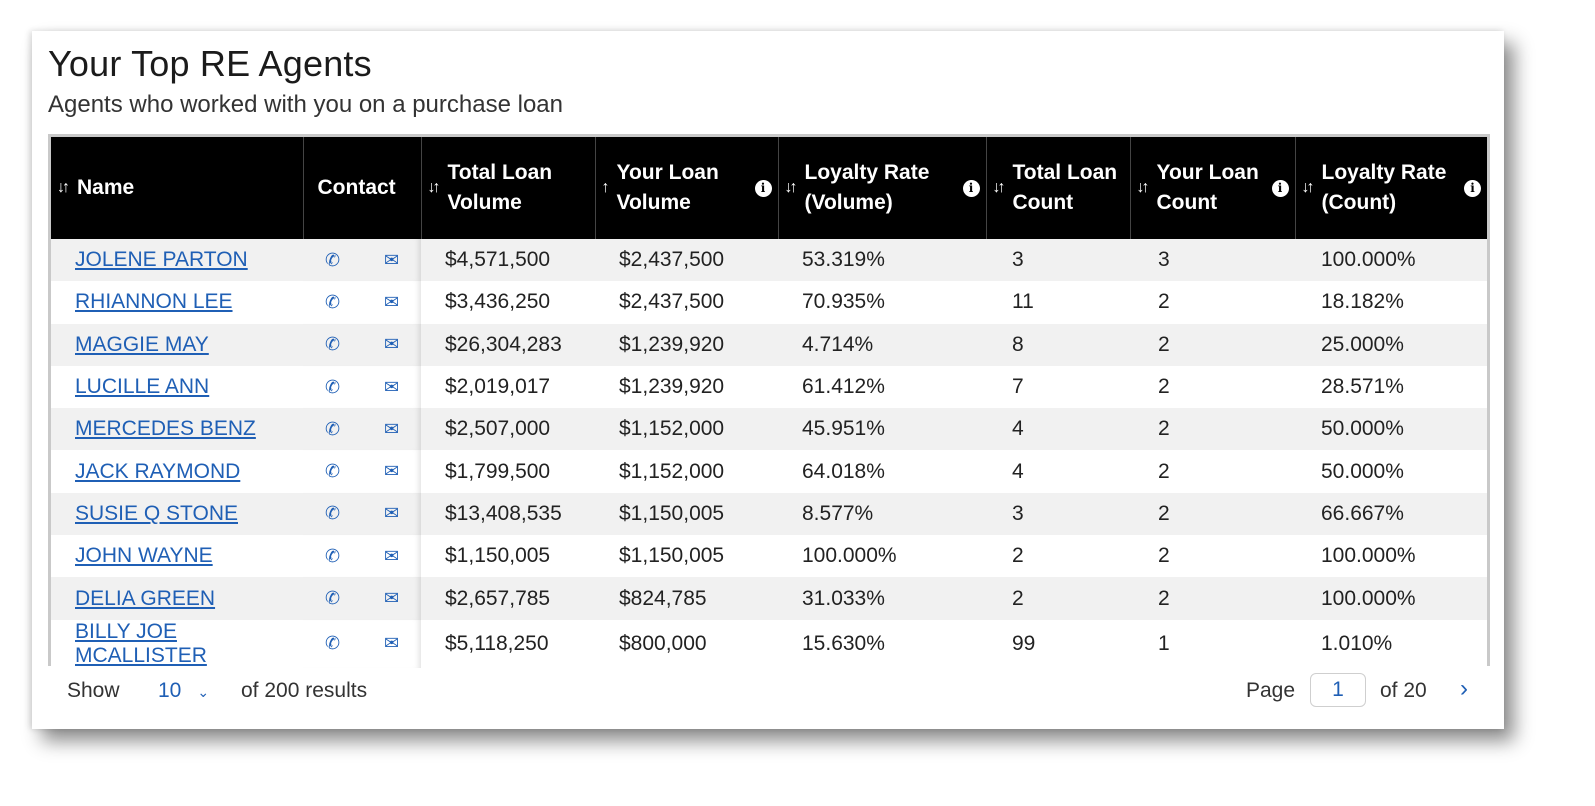 This screenshot has height=806, width=1595. What do you see at coordinates (1207, 187) in the screenshot?
I see `column-label: Your Loan Count` at bounding box center [1207, 187].